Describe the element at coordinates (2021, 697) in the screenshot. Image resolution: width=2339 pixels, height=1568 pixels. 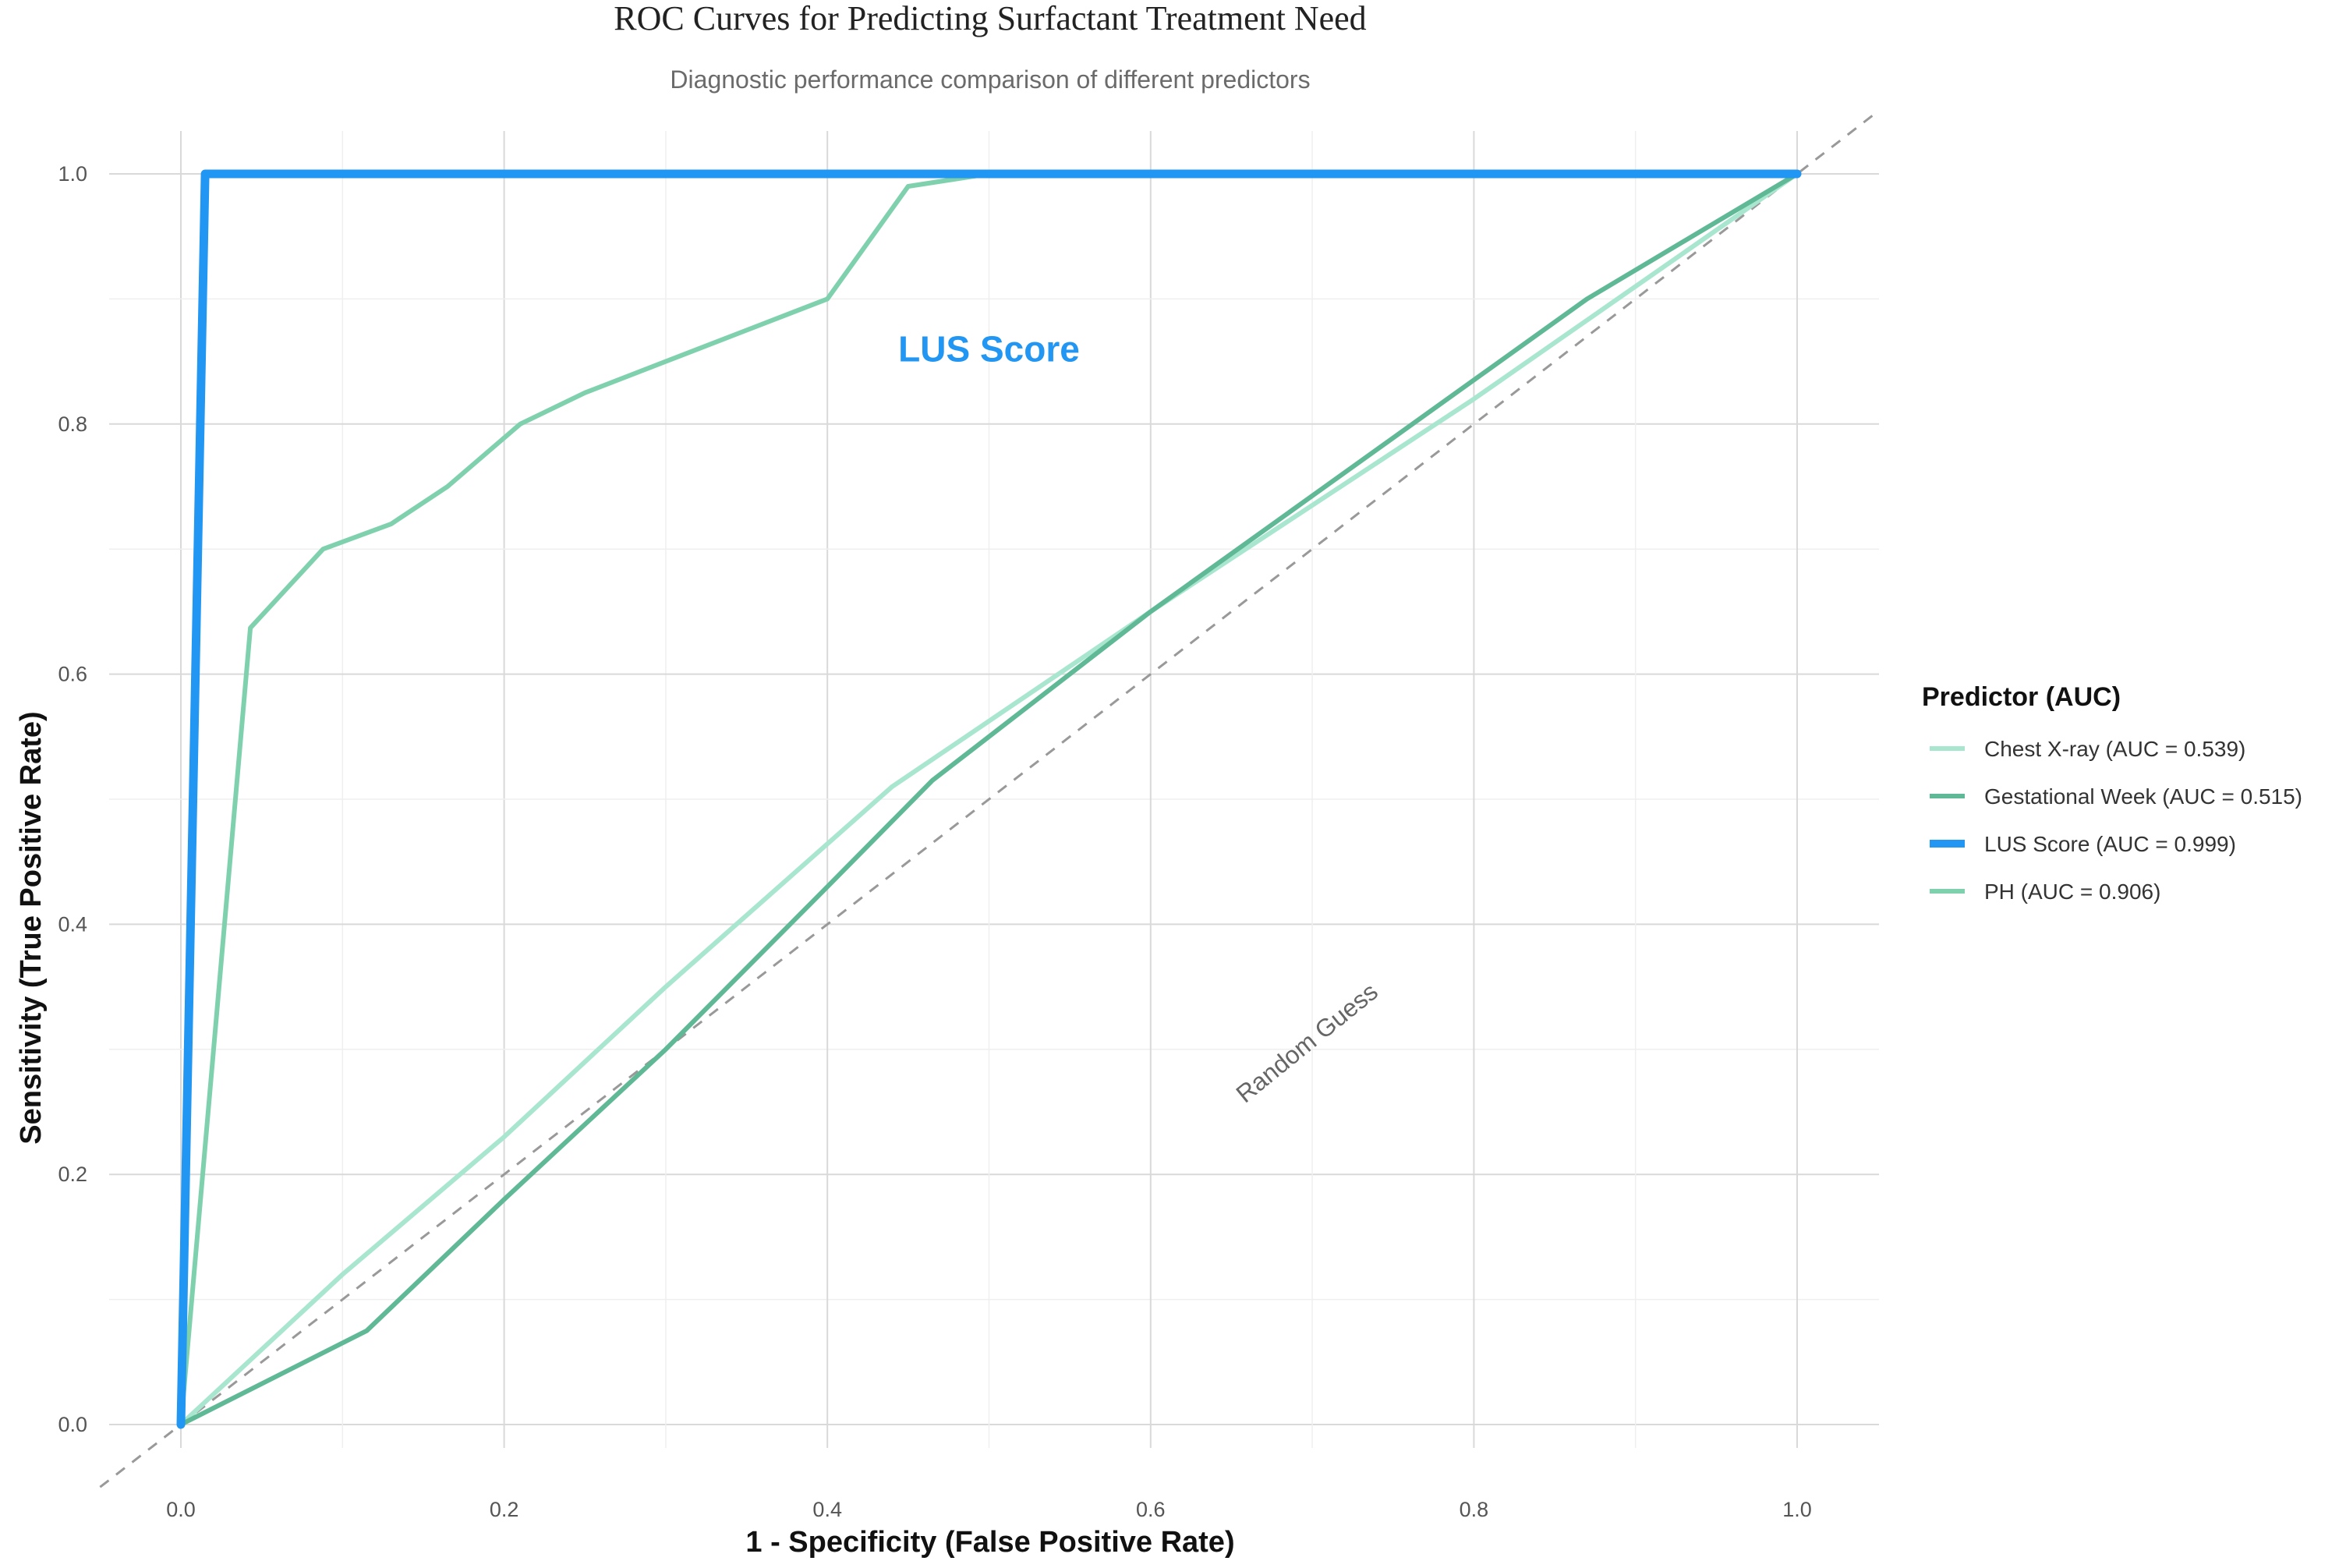
I see `legend-title: Predictor (AUC)` at that location.